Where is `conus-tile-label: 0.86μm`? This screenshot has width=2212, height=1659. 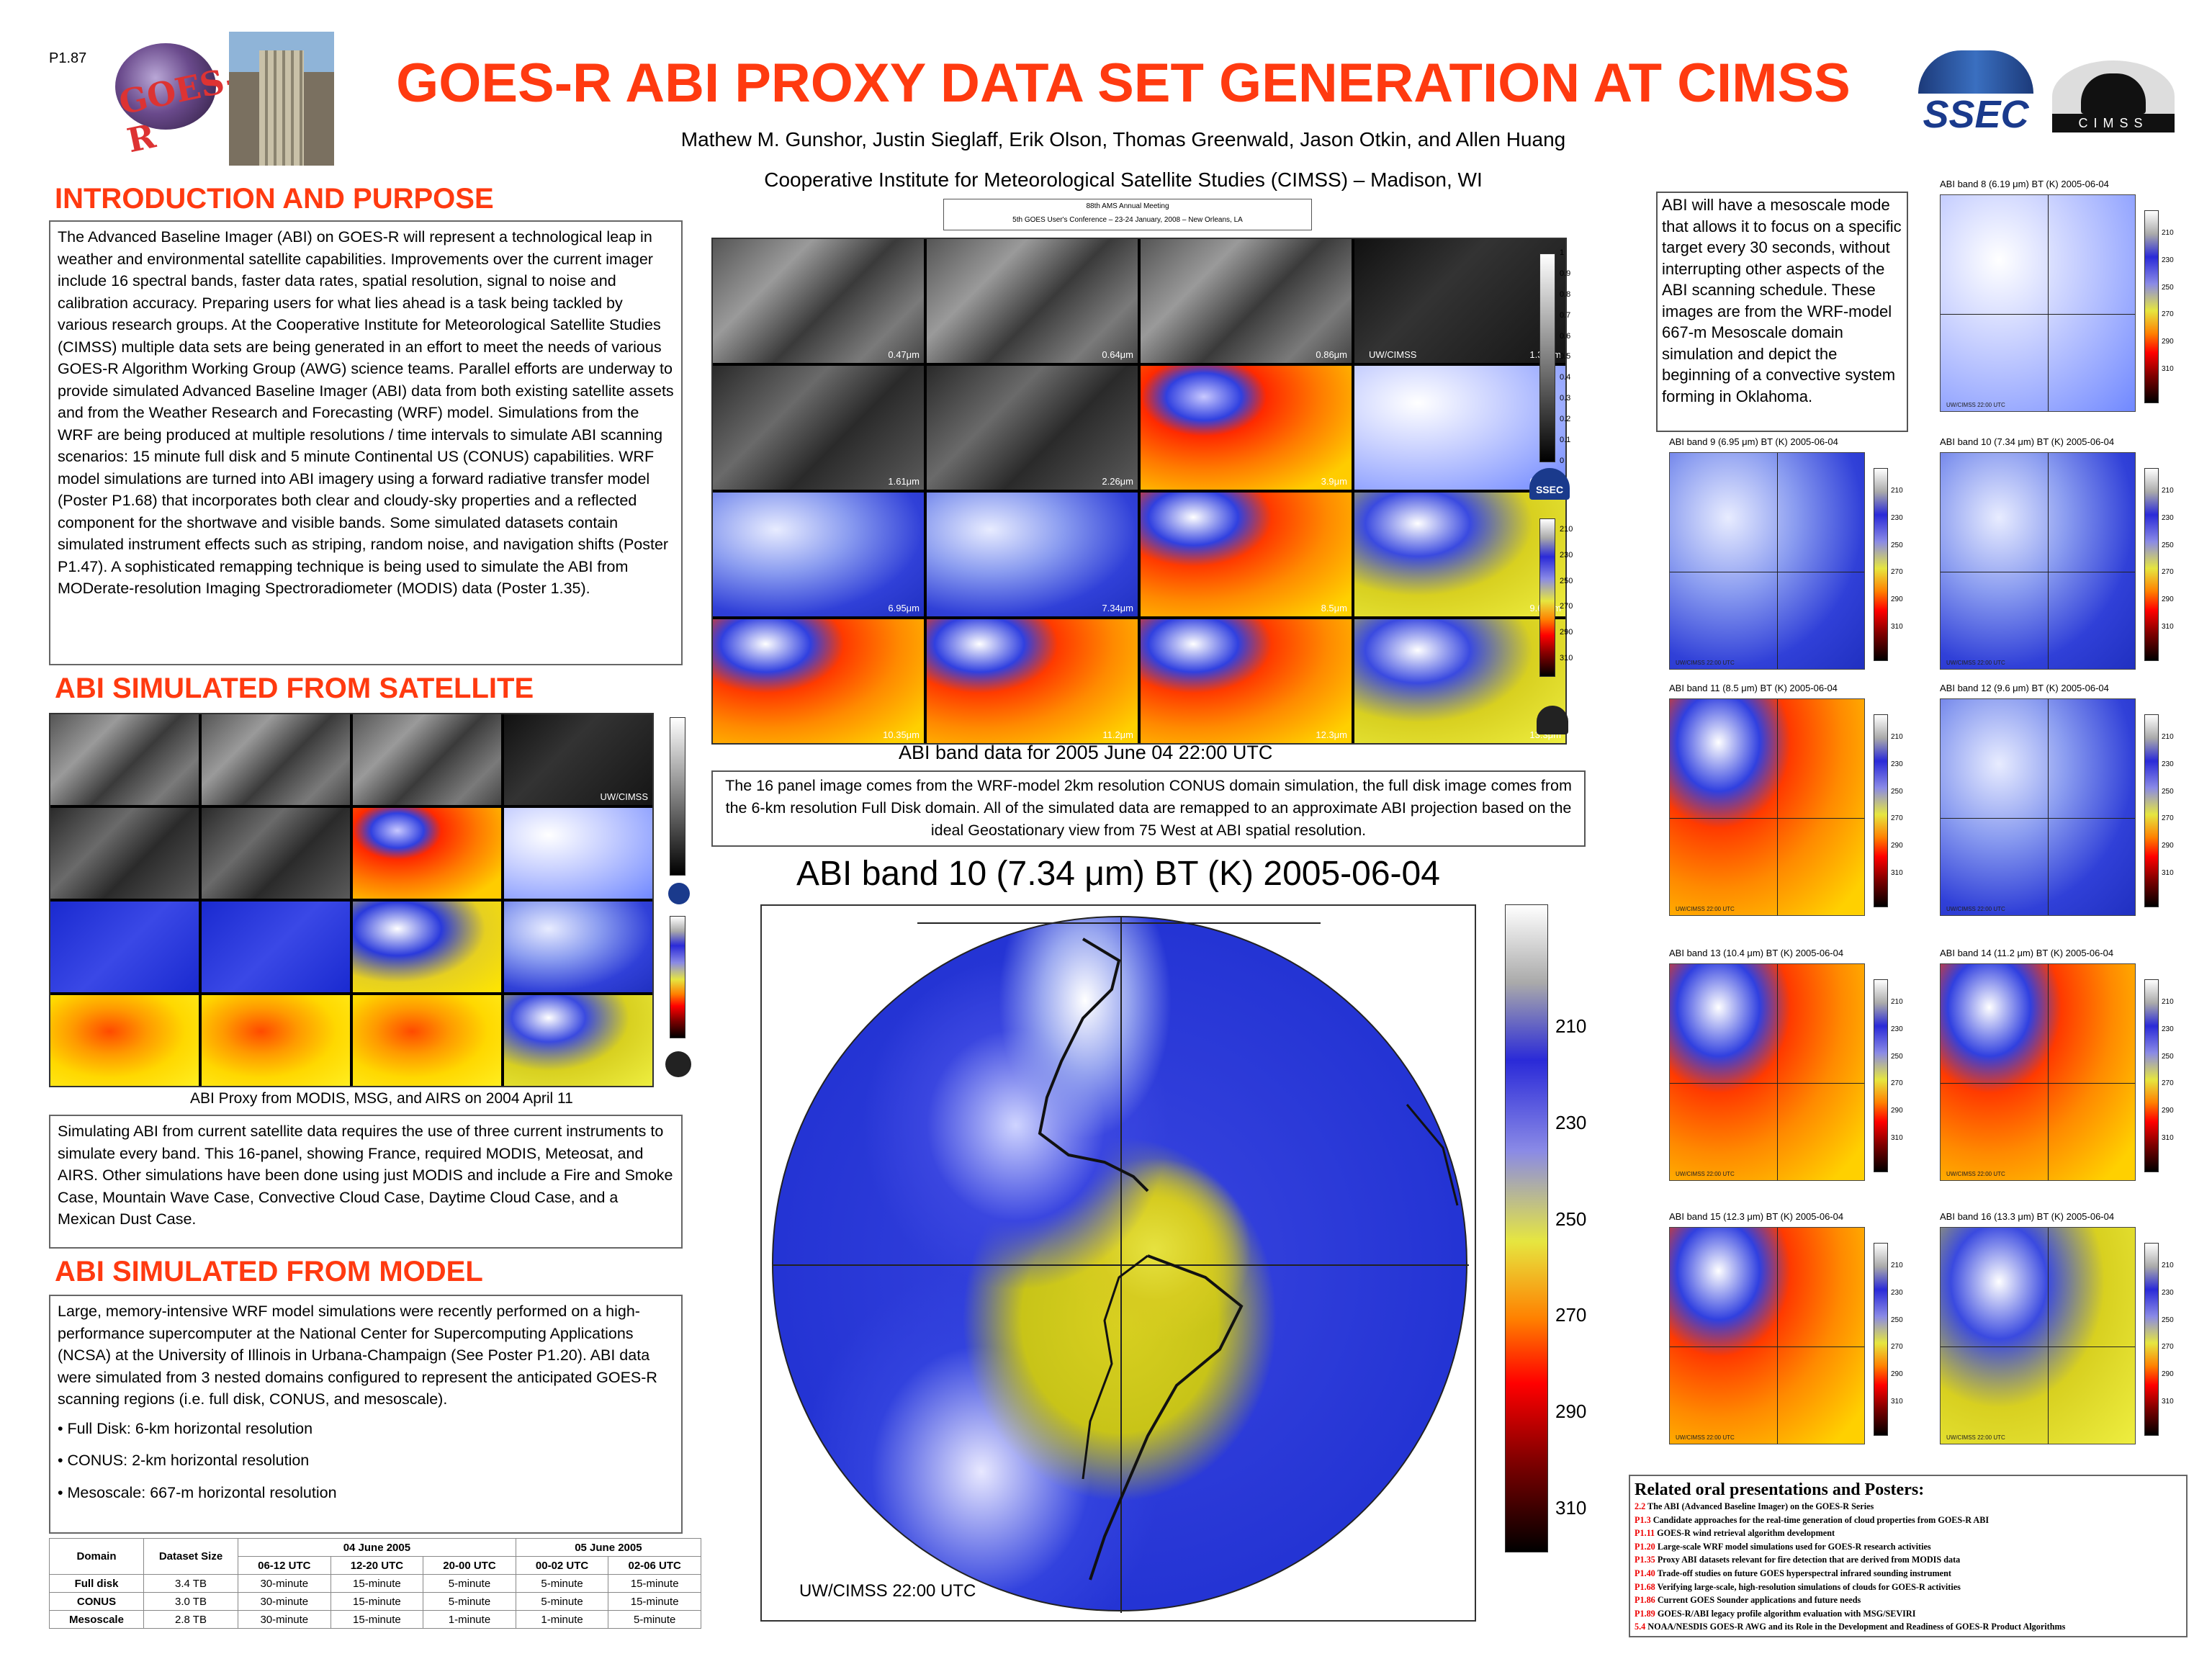
conus-tile-label: 0.86μm is located at coordinates (1331, 354).